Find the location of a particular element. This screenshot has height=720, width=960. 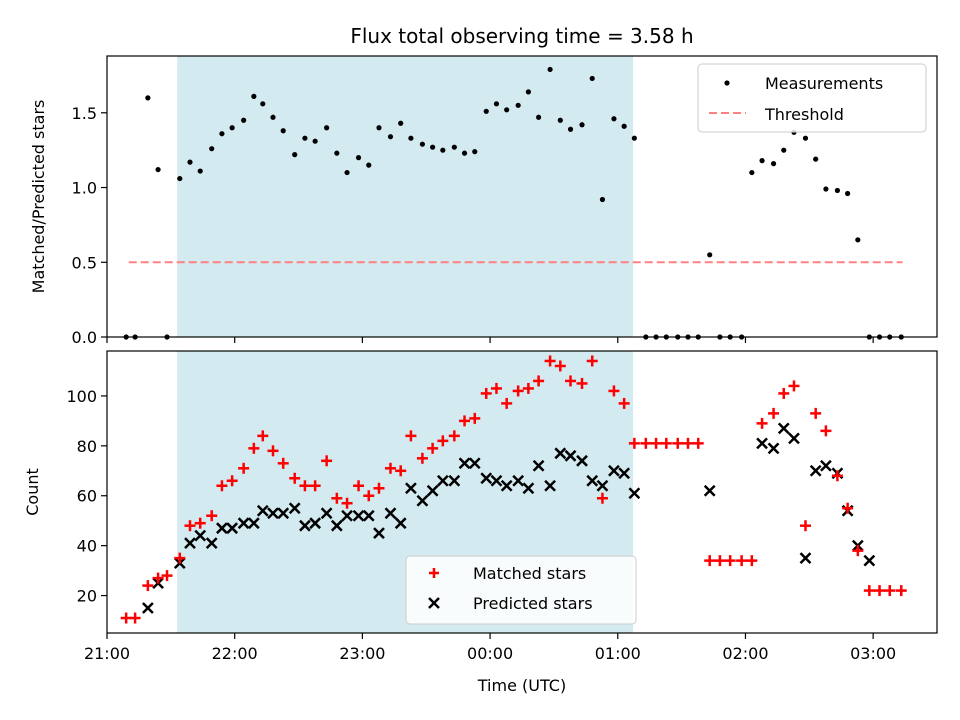

bottom-xtick-label: 01:00 is located at coordinates (618, 653).